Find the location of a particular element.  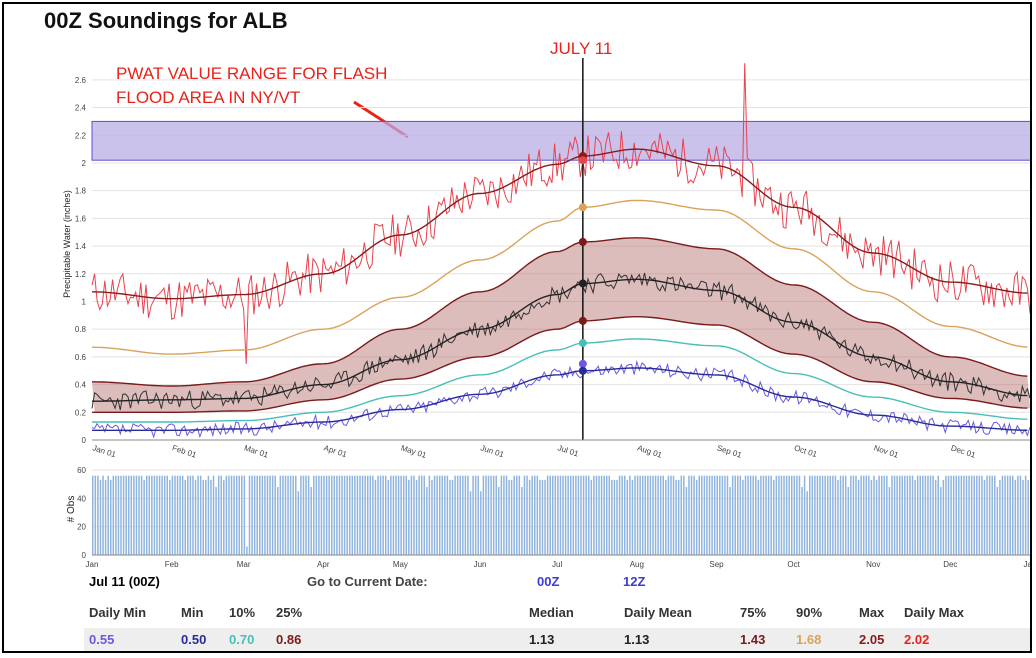

obs-x-tick-label: Jan is located at coordinates (92, 564).